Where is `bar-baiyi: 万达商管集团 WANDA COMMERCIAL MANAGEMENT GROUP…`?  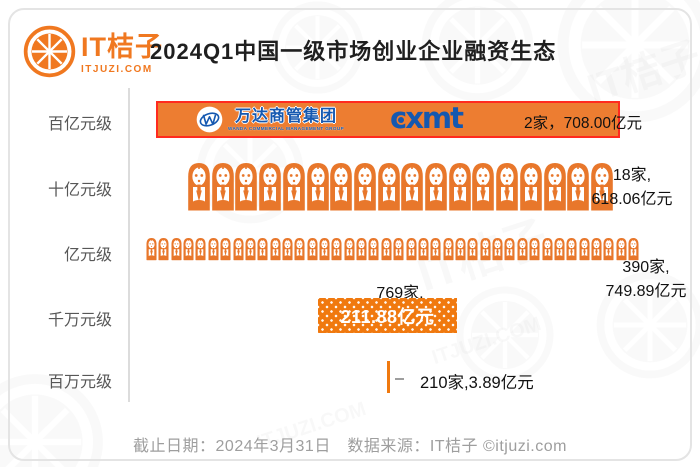 bar-baiyi: 万达商管集团 WANDA COMMERCIAL MANAGEMENT GROUP… is located at coordinates (388, 119).